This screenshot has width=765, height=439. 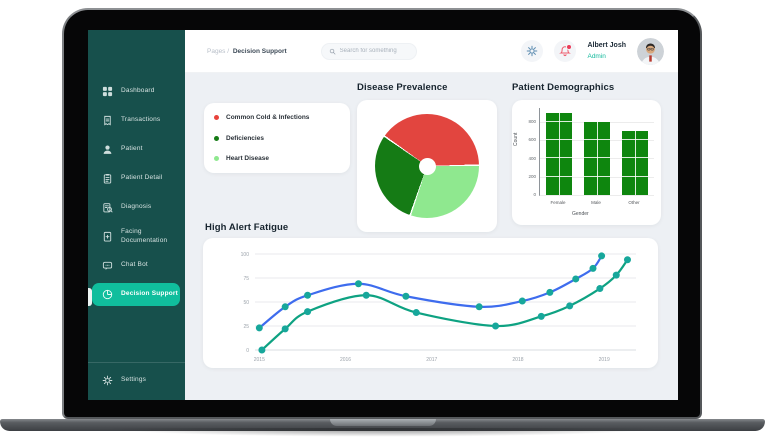 What do you see at coordinates (402, 87) in the screenshot?
I see `pie-chart-title: Disease Prevalence` at bounding box center [402, 87].